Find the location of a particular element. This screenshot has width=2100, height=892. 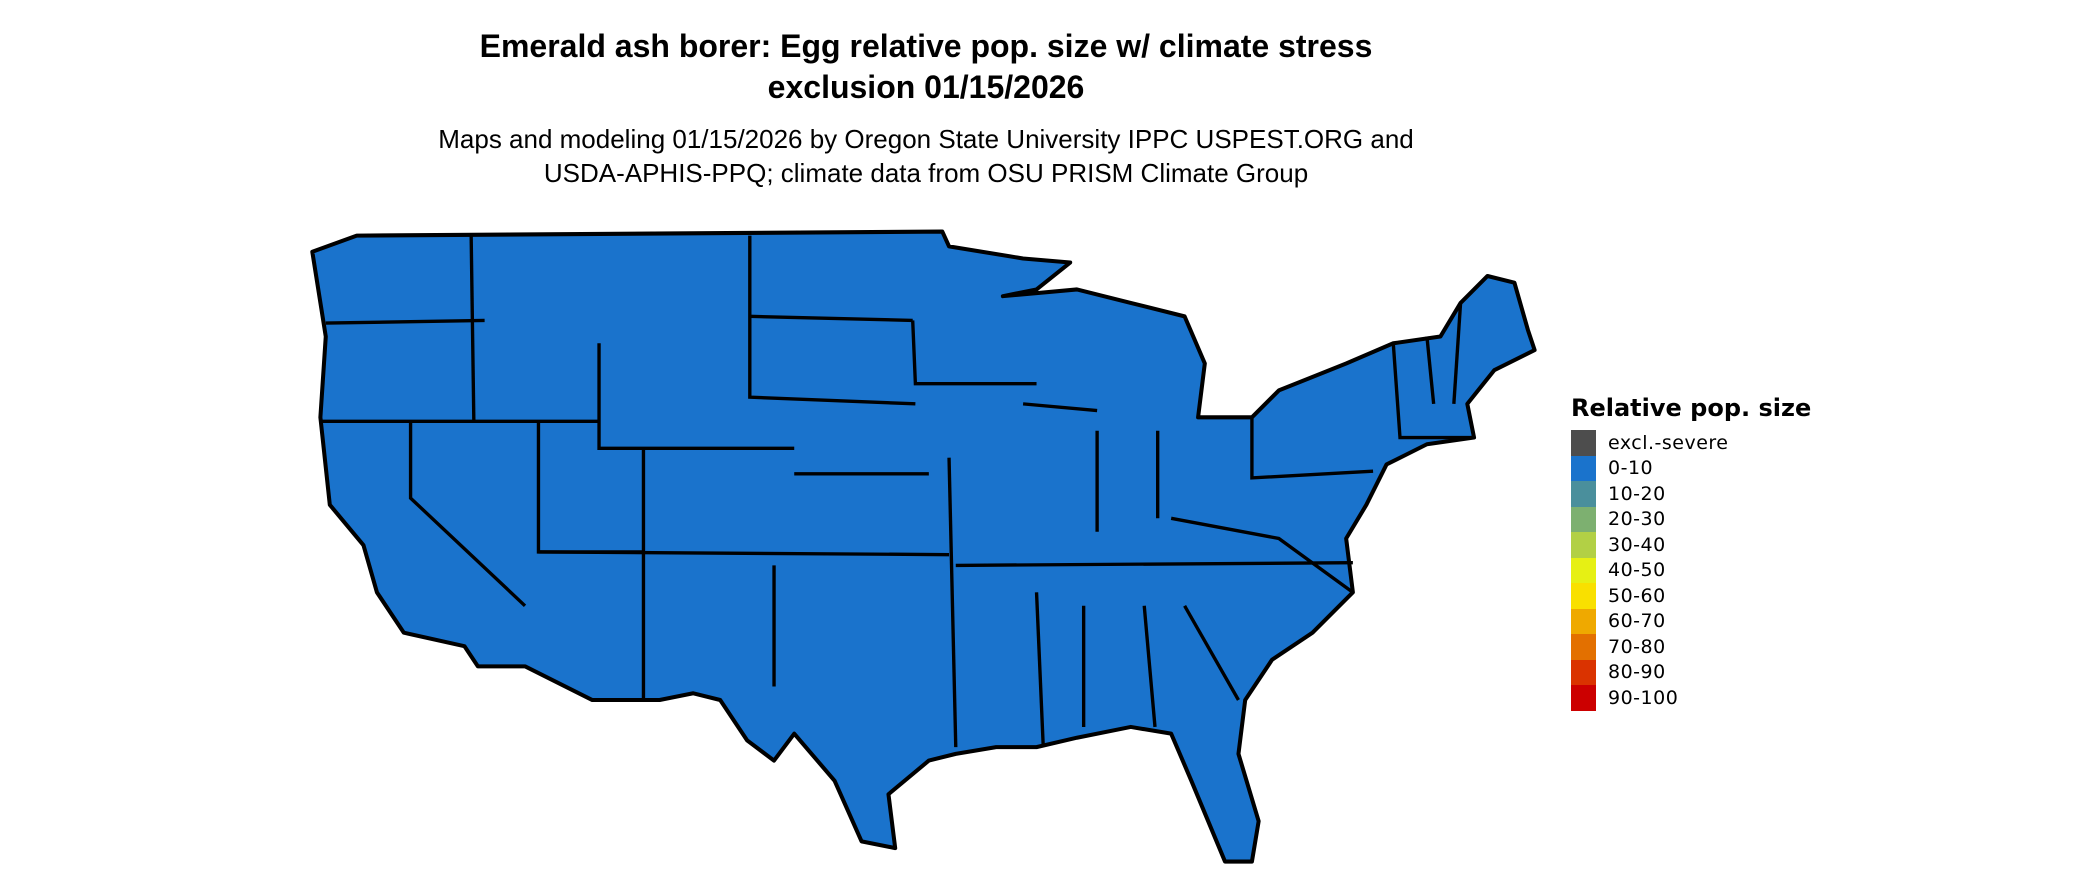

legend-item: 10-20 is located at coordinates (1691, 494).